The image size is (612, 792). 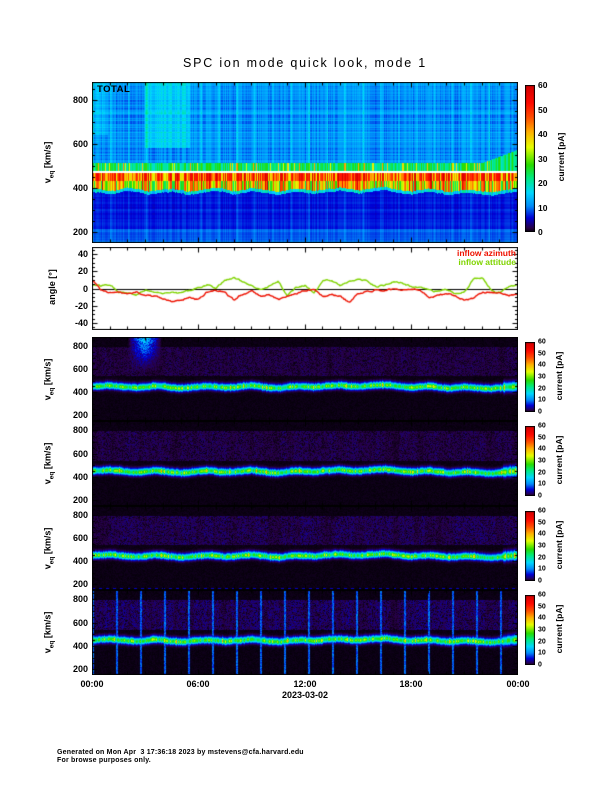 I want to click on colorbar-label-mode-1: current [pA], so click(x=559, y=376).